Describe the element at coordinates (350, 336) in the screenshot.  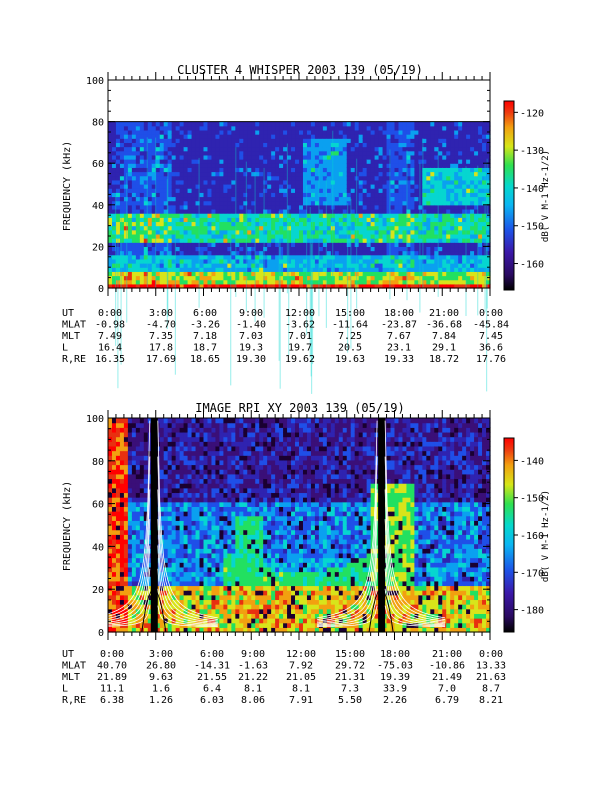
I see `ephemeris-value: 7.25` at that location.